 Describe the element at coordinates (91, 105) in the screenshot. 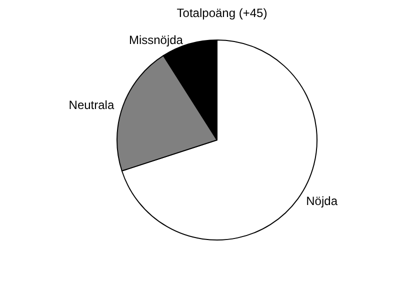

I see `slice-label: Neutrala` at that location.